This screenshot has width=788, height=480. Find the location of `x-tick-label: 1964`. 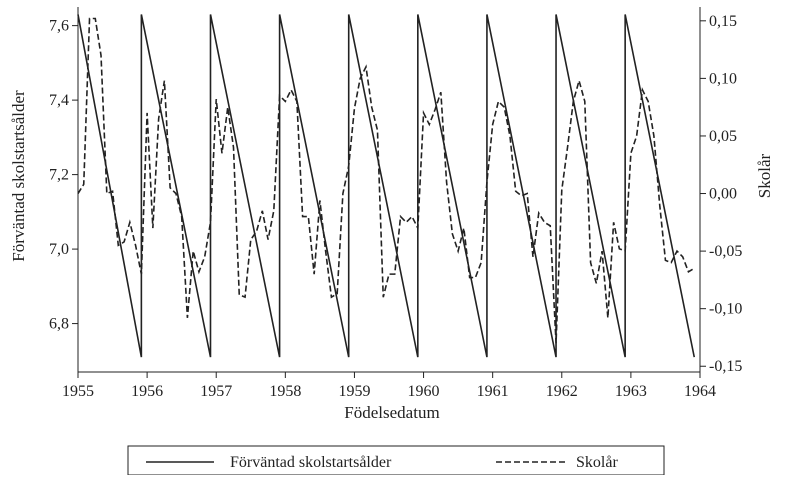

x-tick-label: 1964 is located at coordinates (700, 391).